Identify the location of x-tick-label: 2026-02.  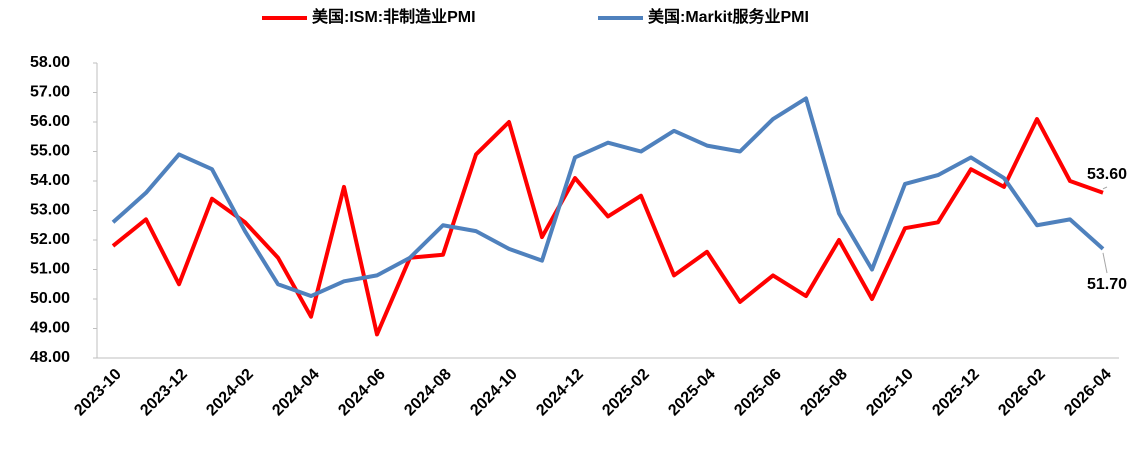
(1022, 393).